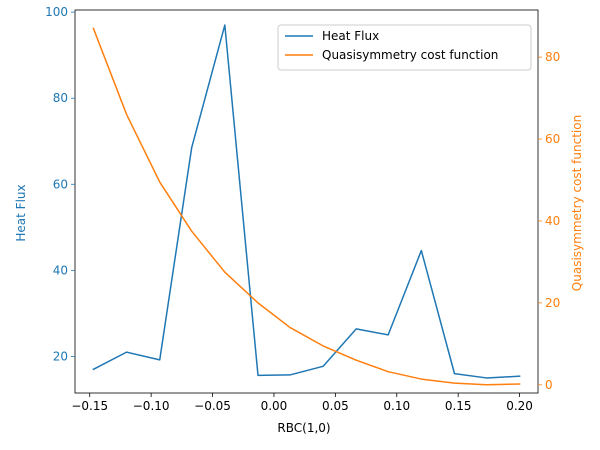 This screenshot has width=600, height=450. What do you see at coordinates (552, 221) in the screenshot?
I see `y-tick-label-right: 40` at bounding box center [552, 221].